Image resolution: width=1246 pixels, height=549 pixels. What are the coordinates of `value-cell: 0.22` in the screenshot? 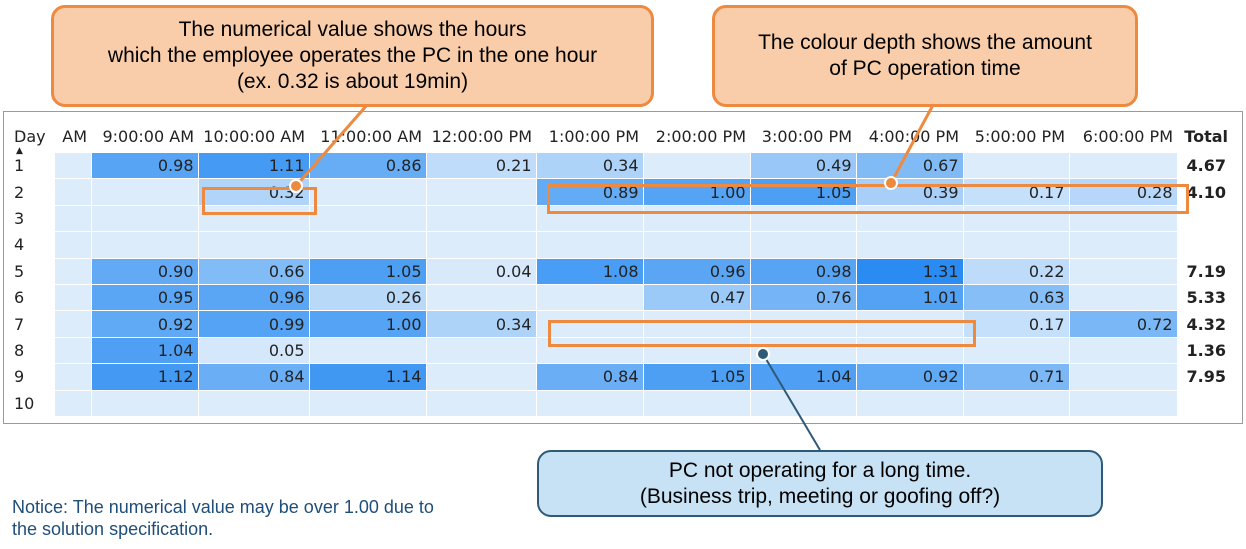 It's located at (1016, 271).